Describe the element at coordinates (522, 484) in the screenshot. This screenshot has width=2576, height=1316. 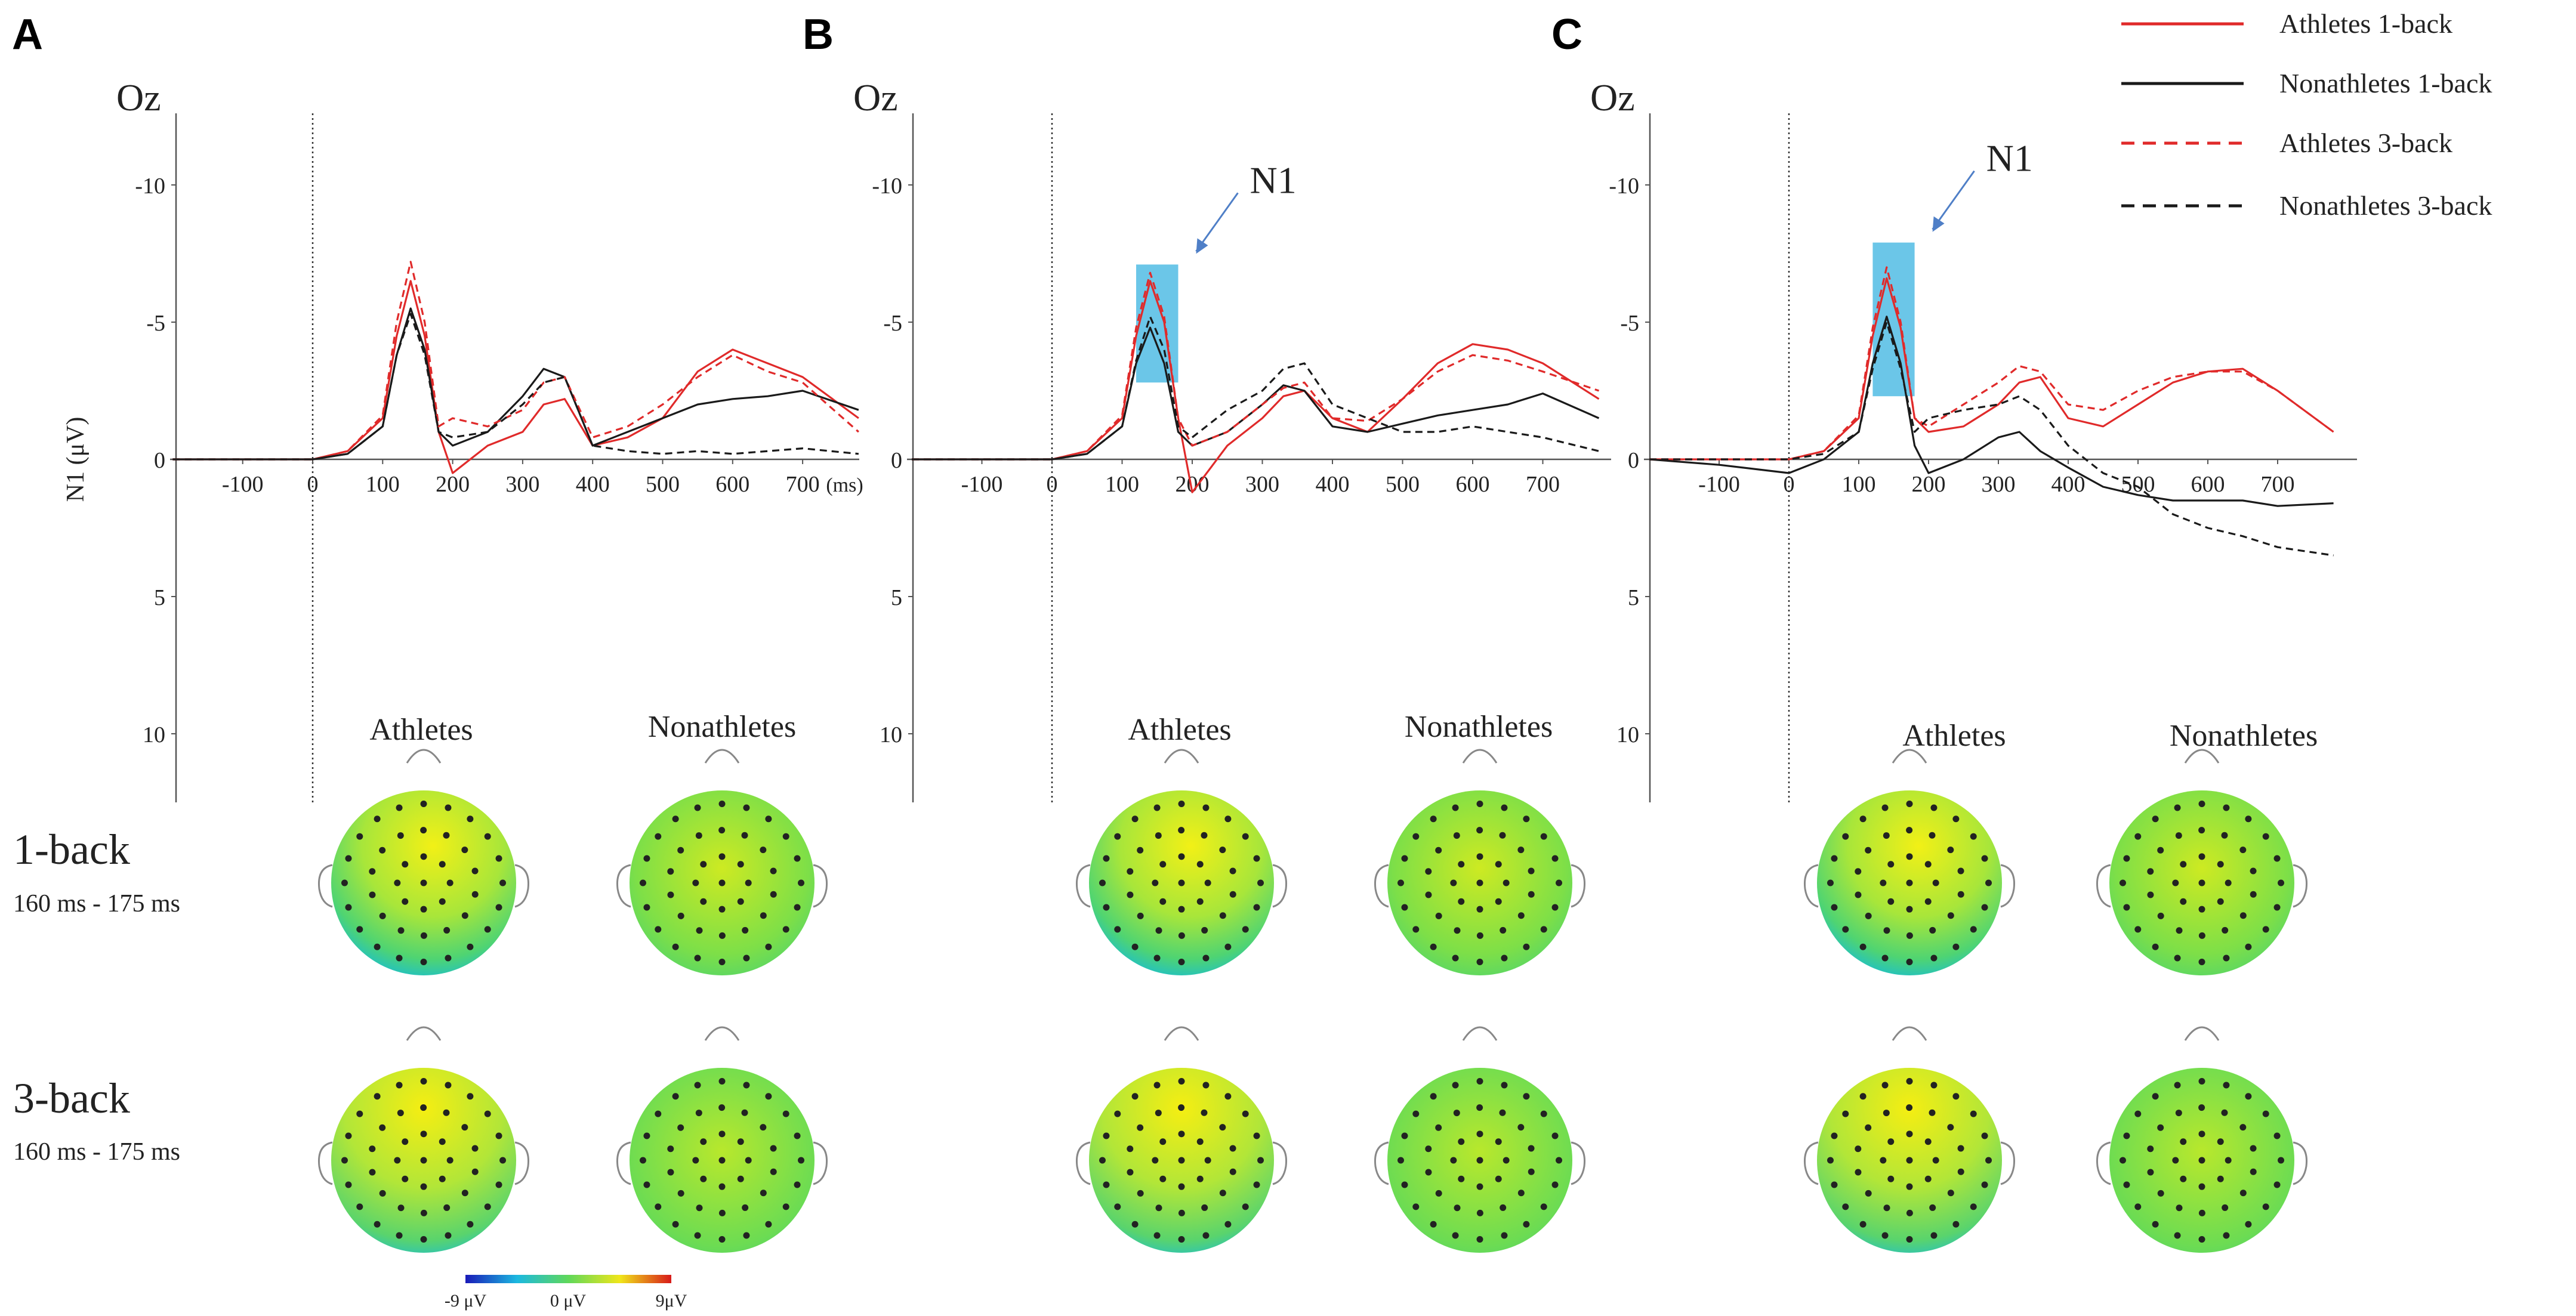
I see `x-tick-label: 300` at that location.